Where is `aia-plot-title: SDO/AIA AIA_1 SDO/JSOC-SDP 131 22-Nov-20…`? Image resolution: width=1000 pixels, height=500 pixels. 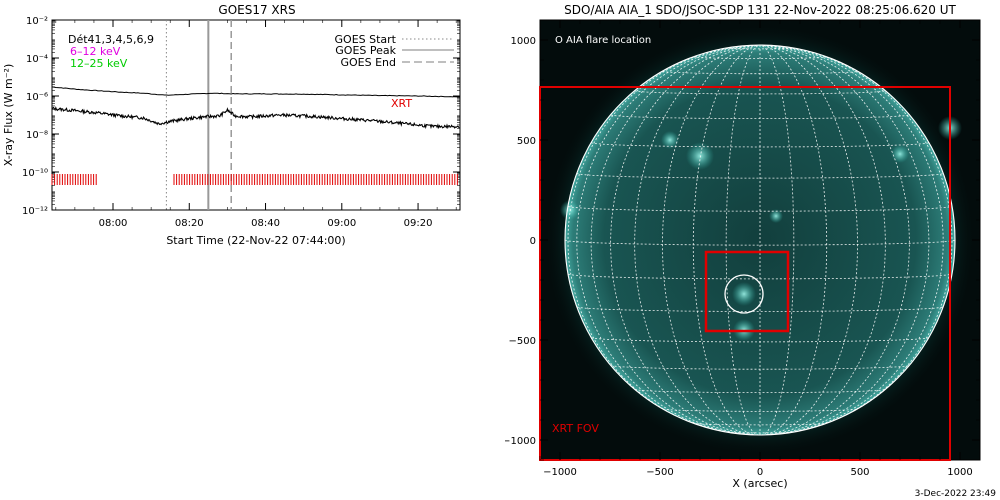
aia-plot-title: SDO/AIA AIA_1 SDO/JSOC-SDP 131 22-Nov-20… is located at coordinates (760, 10).